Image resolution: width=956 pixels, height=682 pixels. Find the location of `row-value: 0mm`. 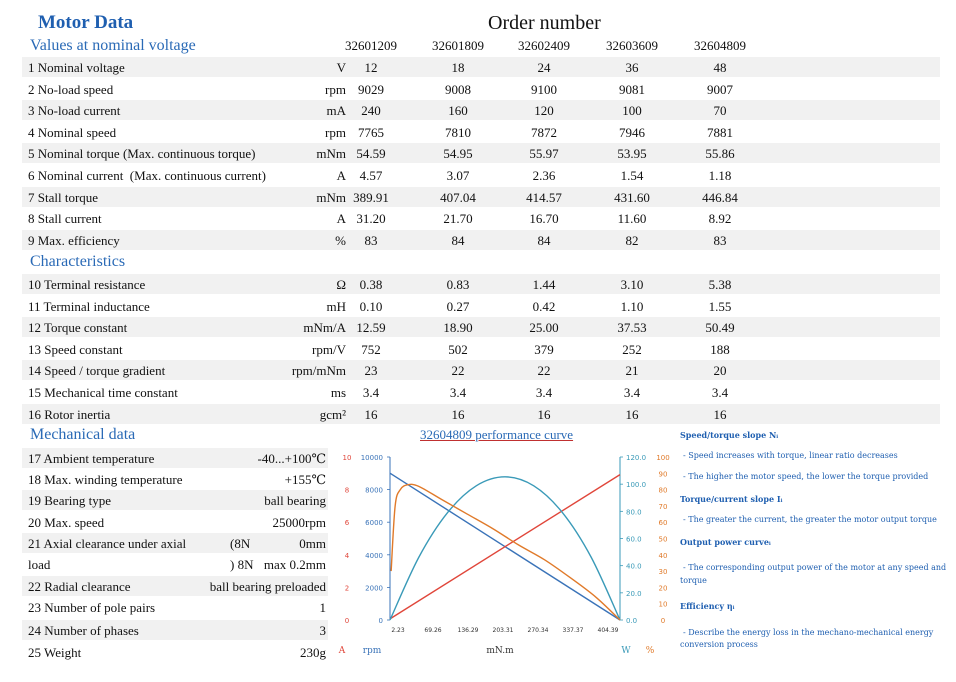

row-value: 0mm is located at coordinates (312, 543).